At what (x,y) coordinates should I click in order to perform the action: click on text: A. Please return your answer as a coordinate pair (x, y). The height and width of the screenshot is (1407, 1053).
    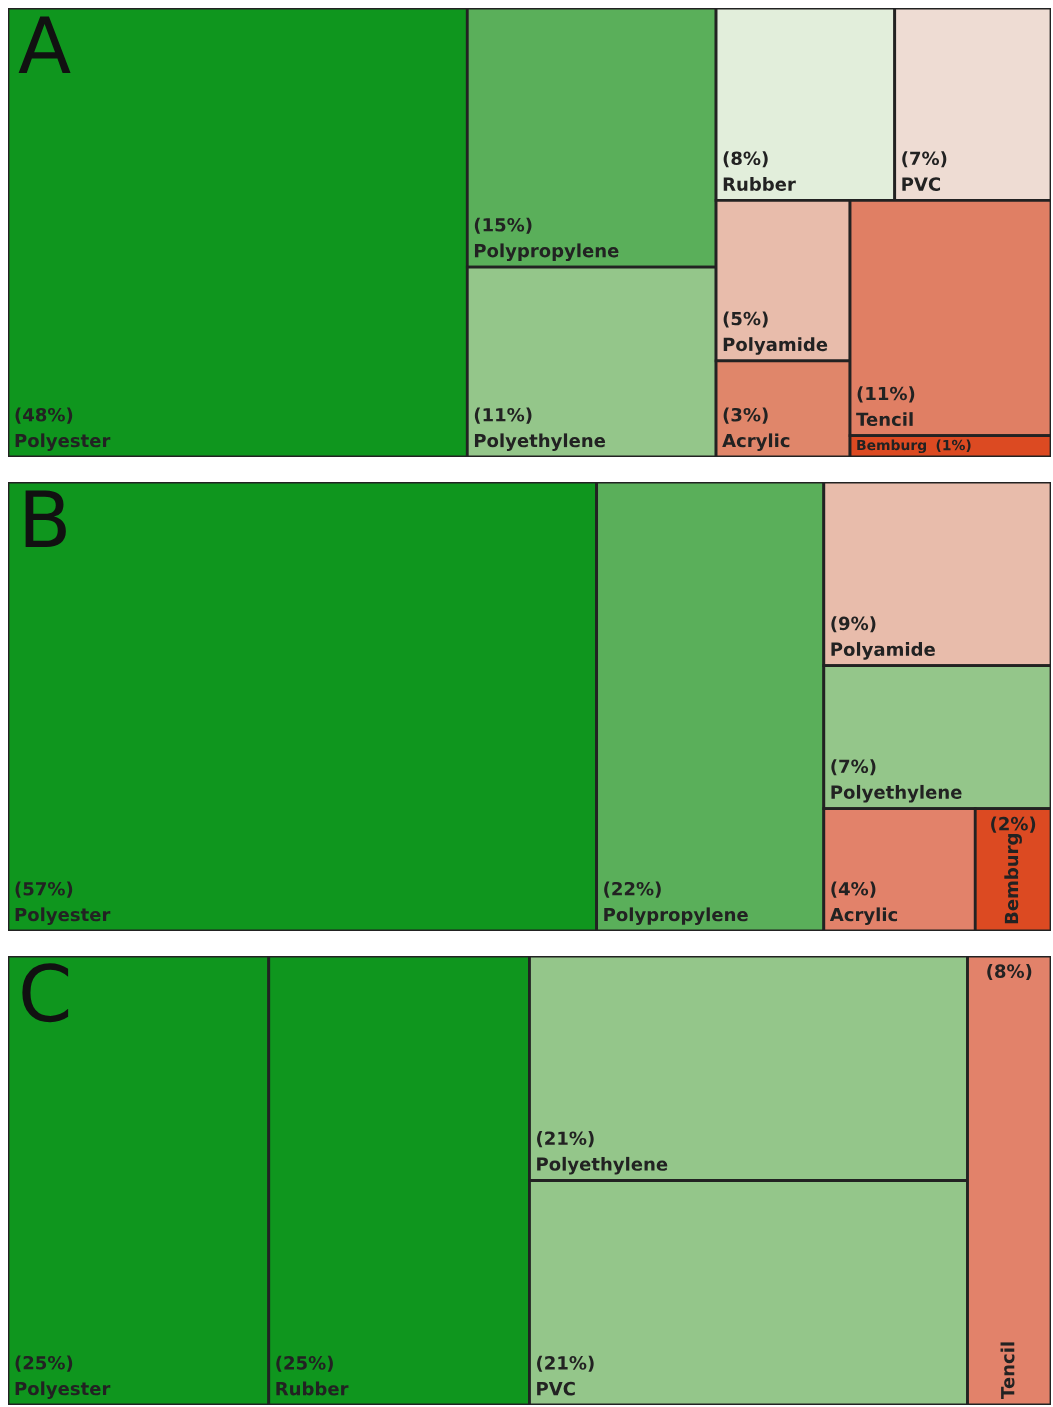
    Looking at the image, I should click on (44, 45).